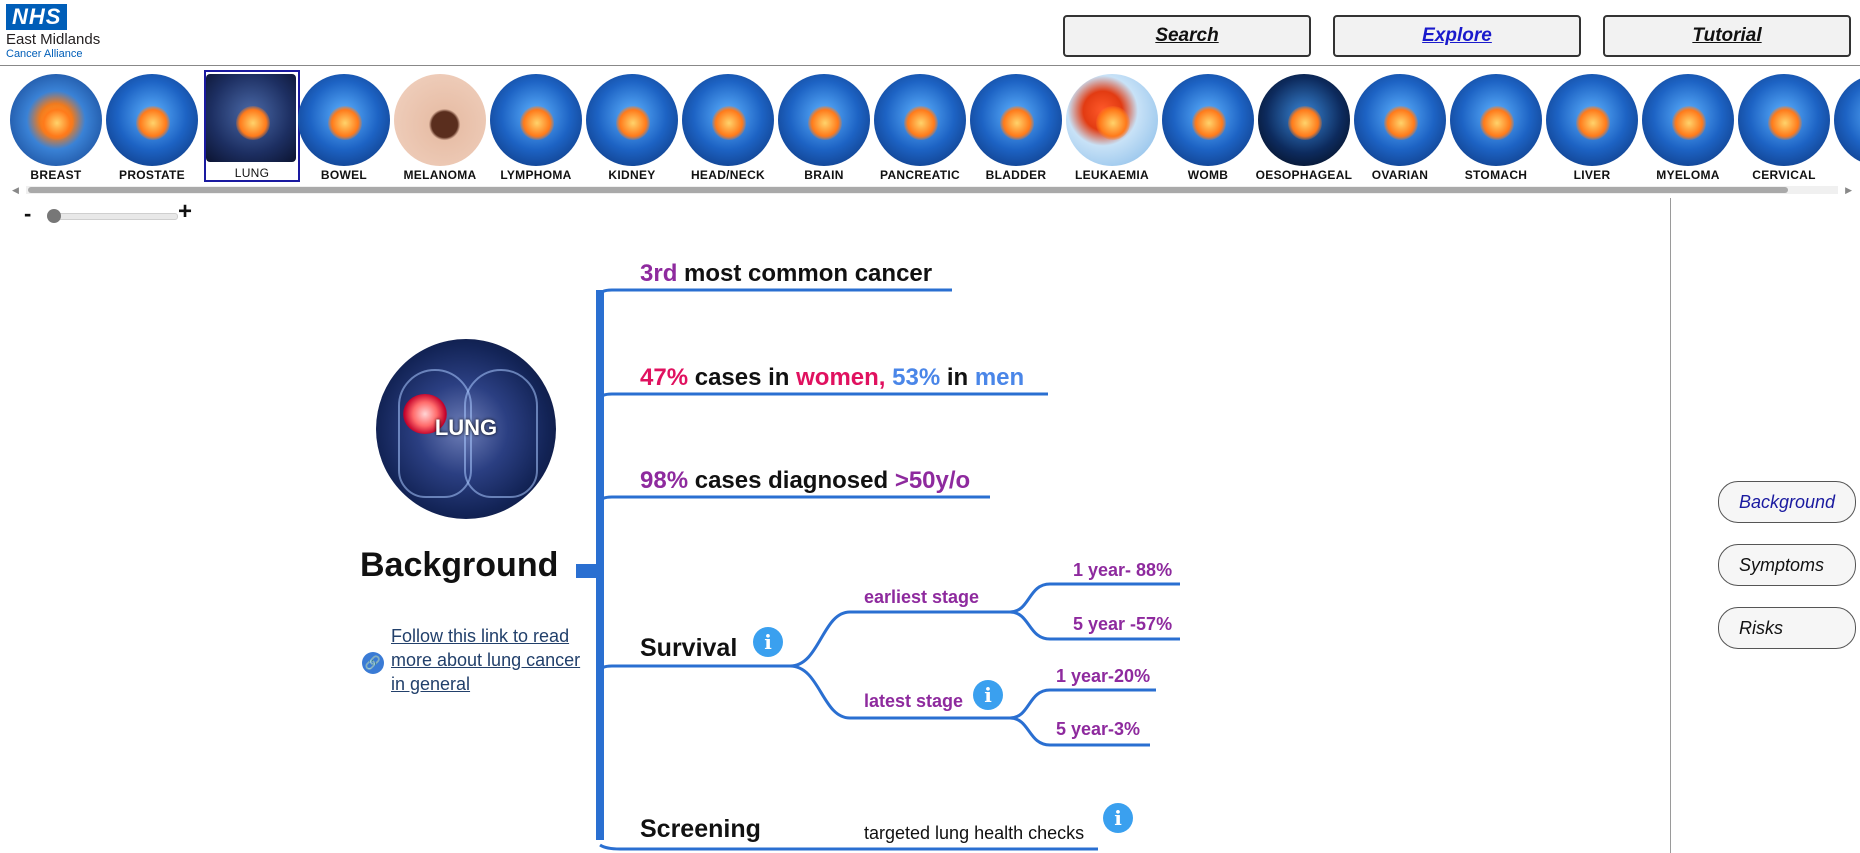 This screenshot has width=1860, height=853. What do you see at coordinates (1123, 570) in the screenshot?
I see `earliest-one-year: 1 year- 88%` at bounding box center [1123, 570].